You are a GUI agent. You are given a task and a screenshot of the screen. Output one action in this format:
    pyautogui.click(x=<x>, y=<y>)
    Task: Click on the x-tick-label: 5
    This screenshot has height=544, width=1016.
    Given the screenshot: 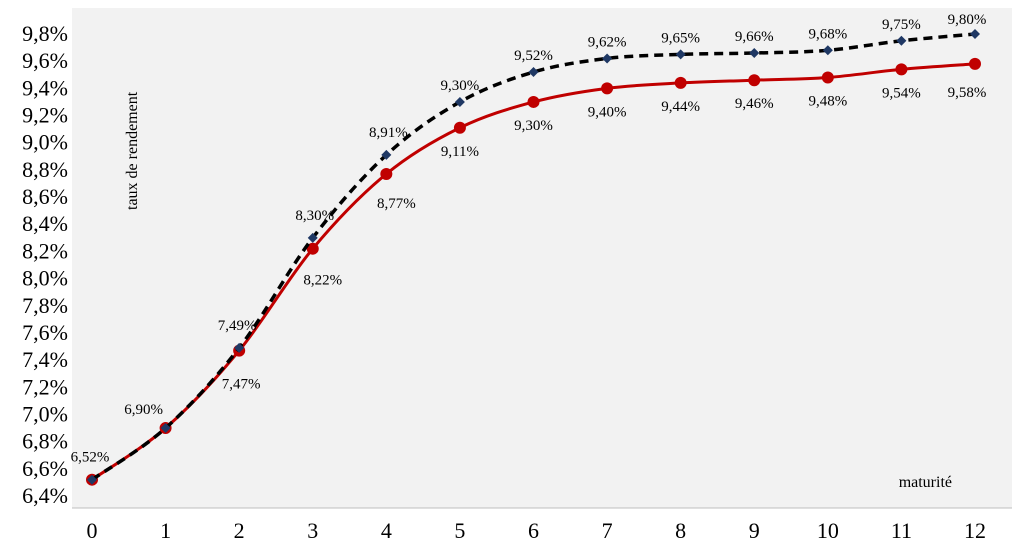 What is the action you would take?
    pyautogui.click(x=459, y=530)
    